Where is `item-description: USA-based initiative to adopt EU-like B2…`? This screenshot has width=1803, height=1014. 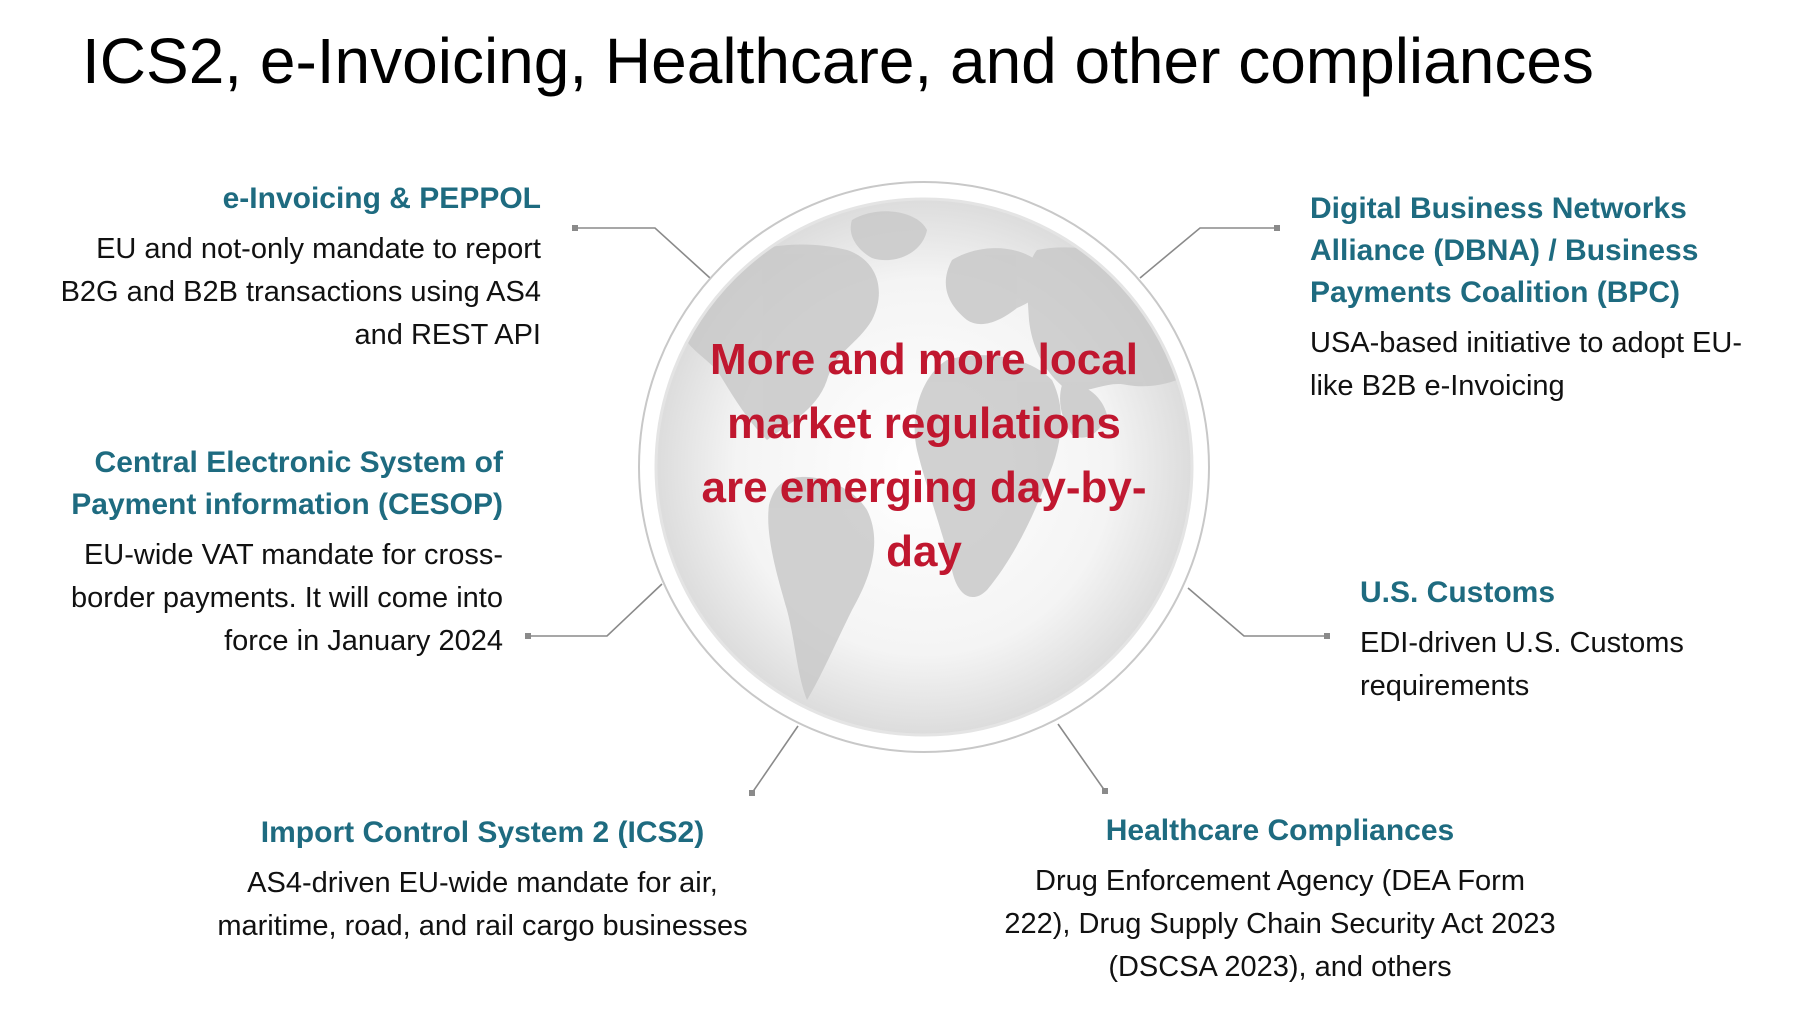
item-description: USA-based initiative to adopt EU-like B2… is located at coordinates (1526, 364).